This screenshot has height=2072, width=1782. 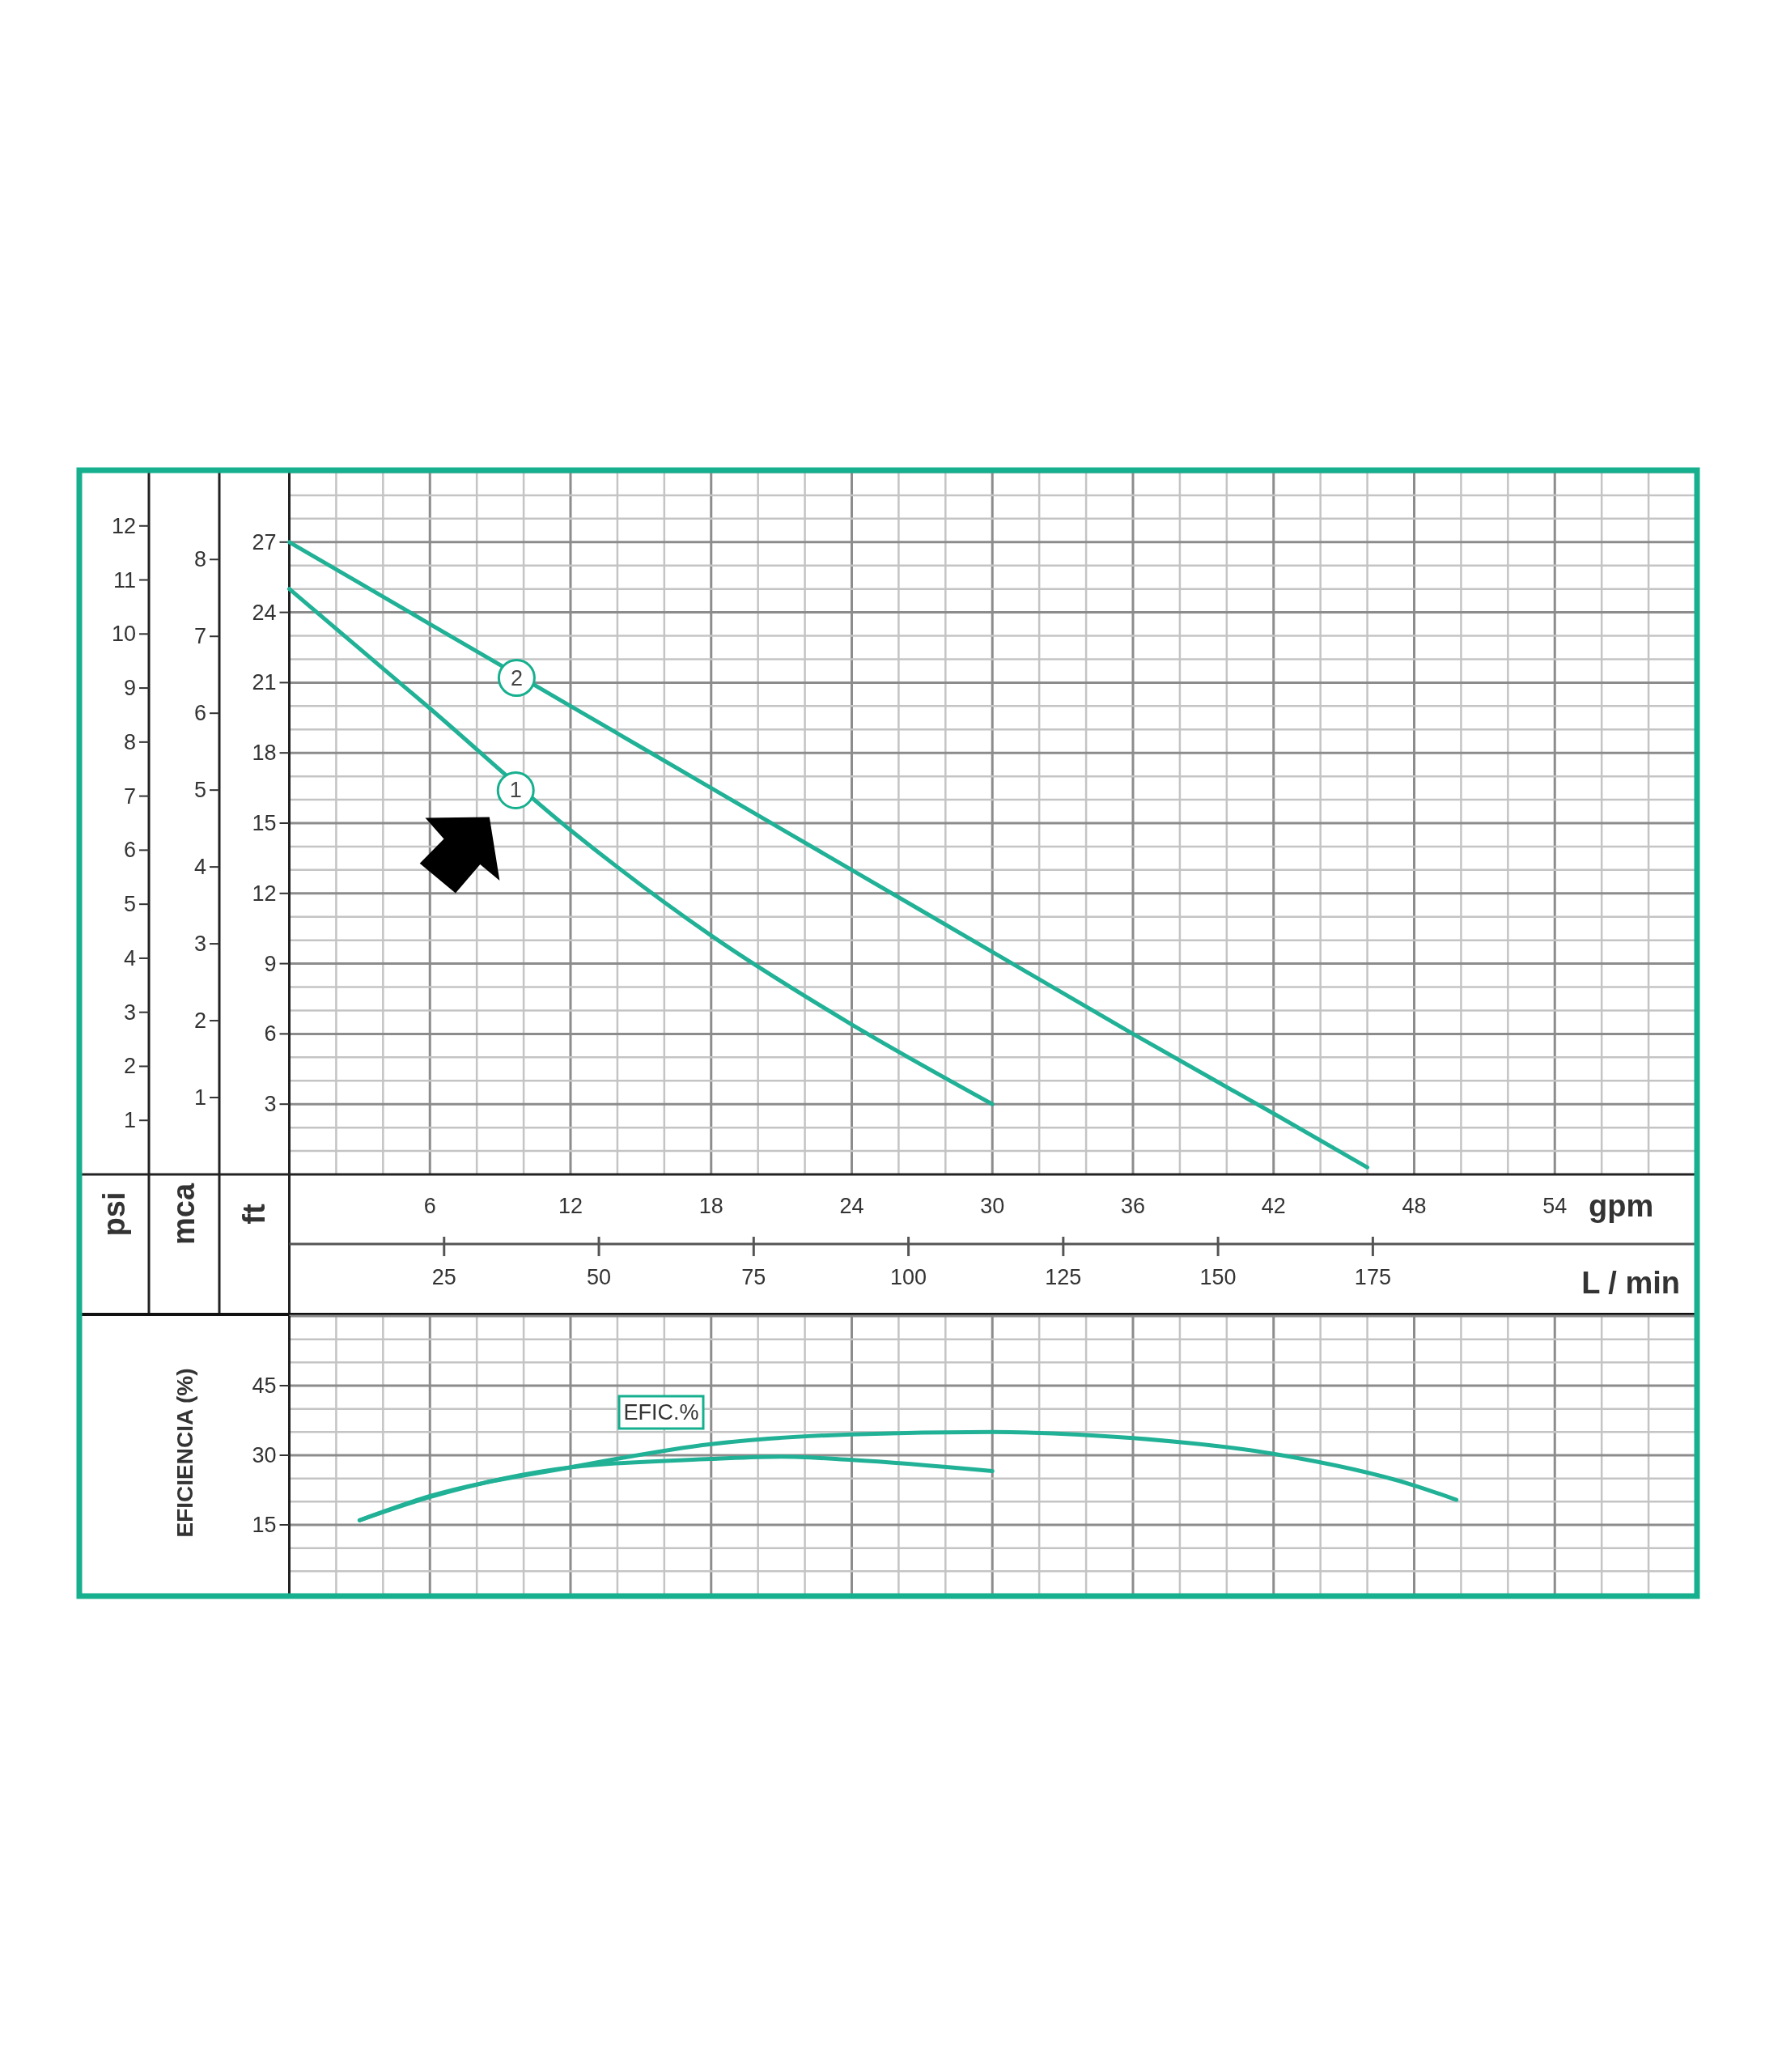 What do you see at coordinates (199, 944) in the screenshot?
I see `y2-tick-label: 3` at bounding box center [199, 944].